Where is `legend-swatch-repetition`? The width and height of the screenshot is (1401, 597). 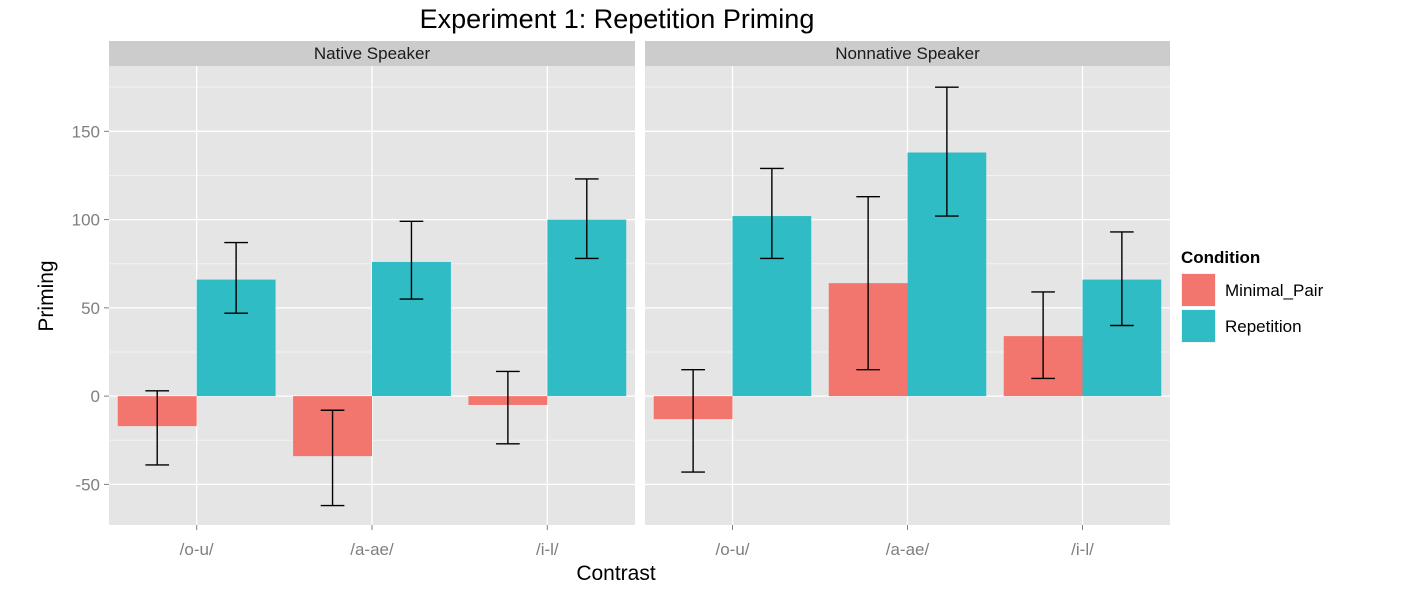 legend-swatch-repetition is located at coordinates (1198, 326).